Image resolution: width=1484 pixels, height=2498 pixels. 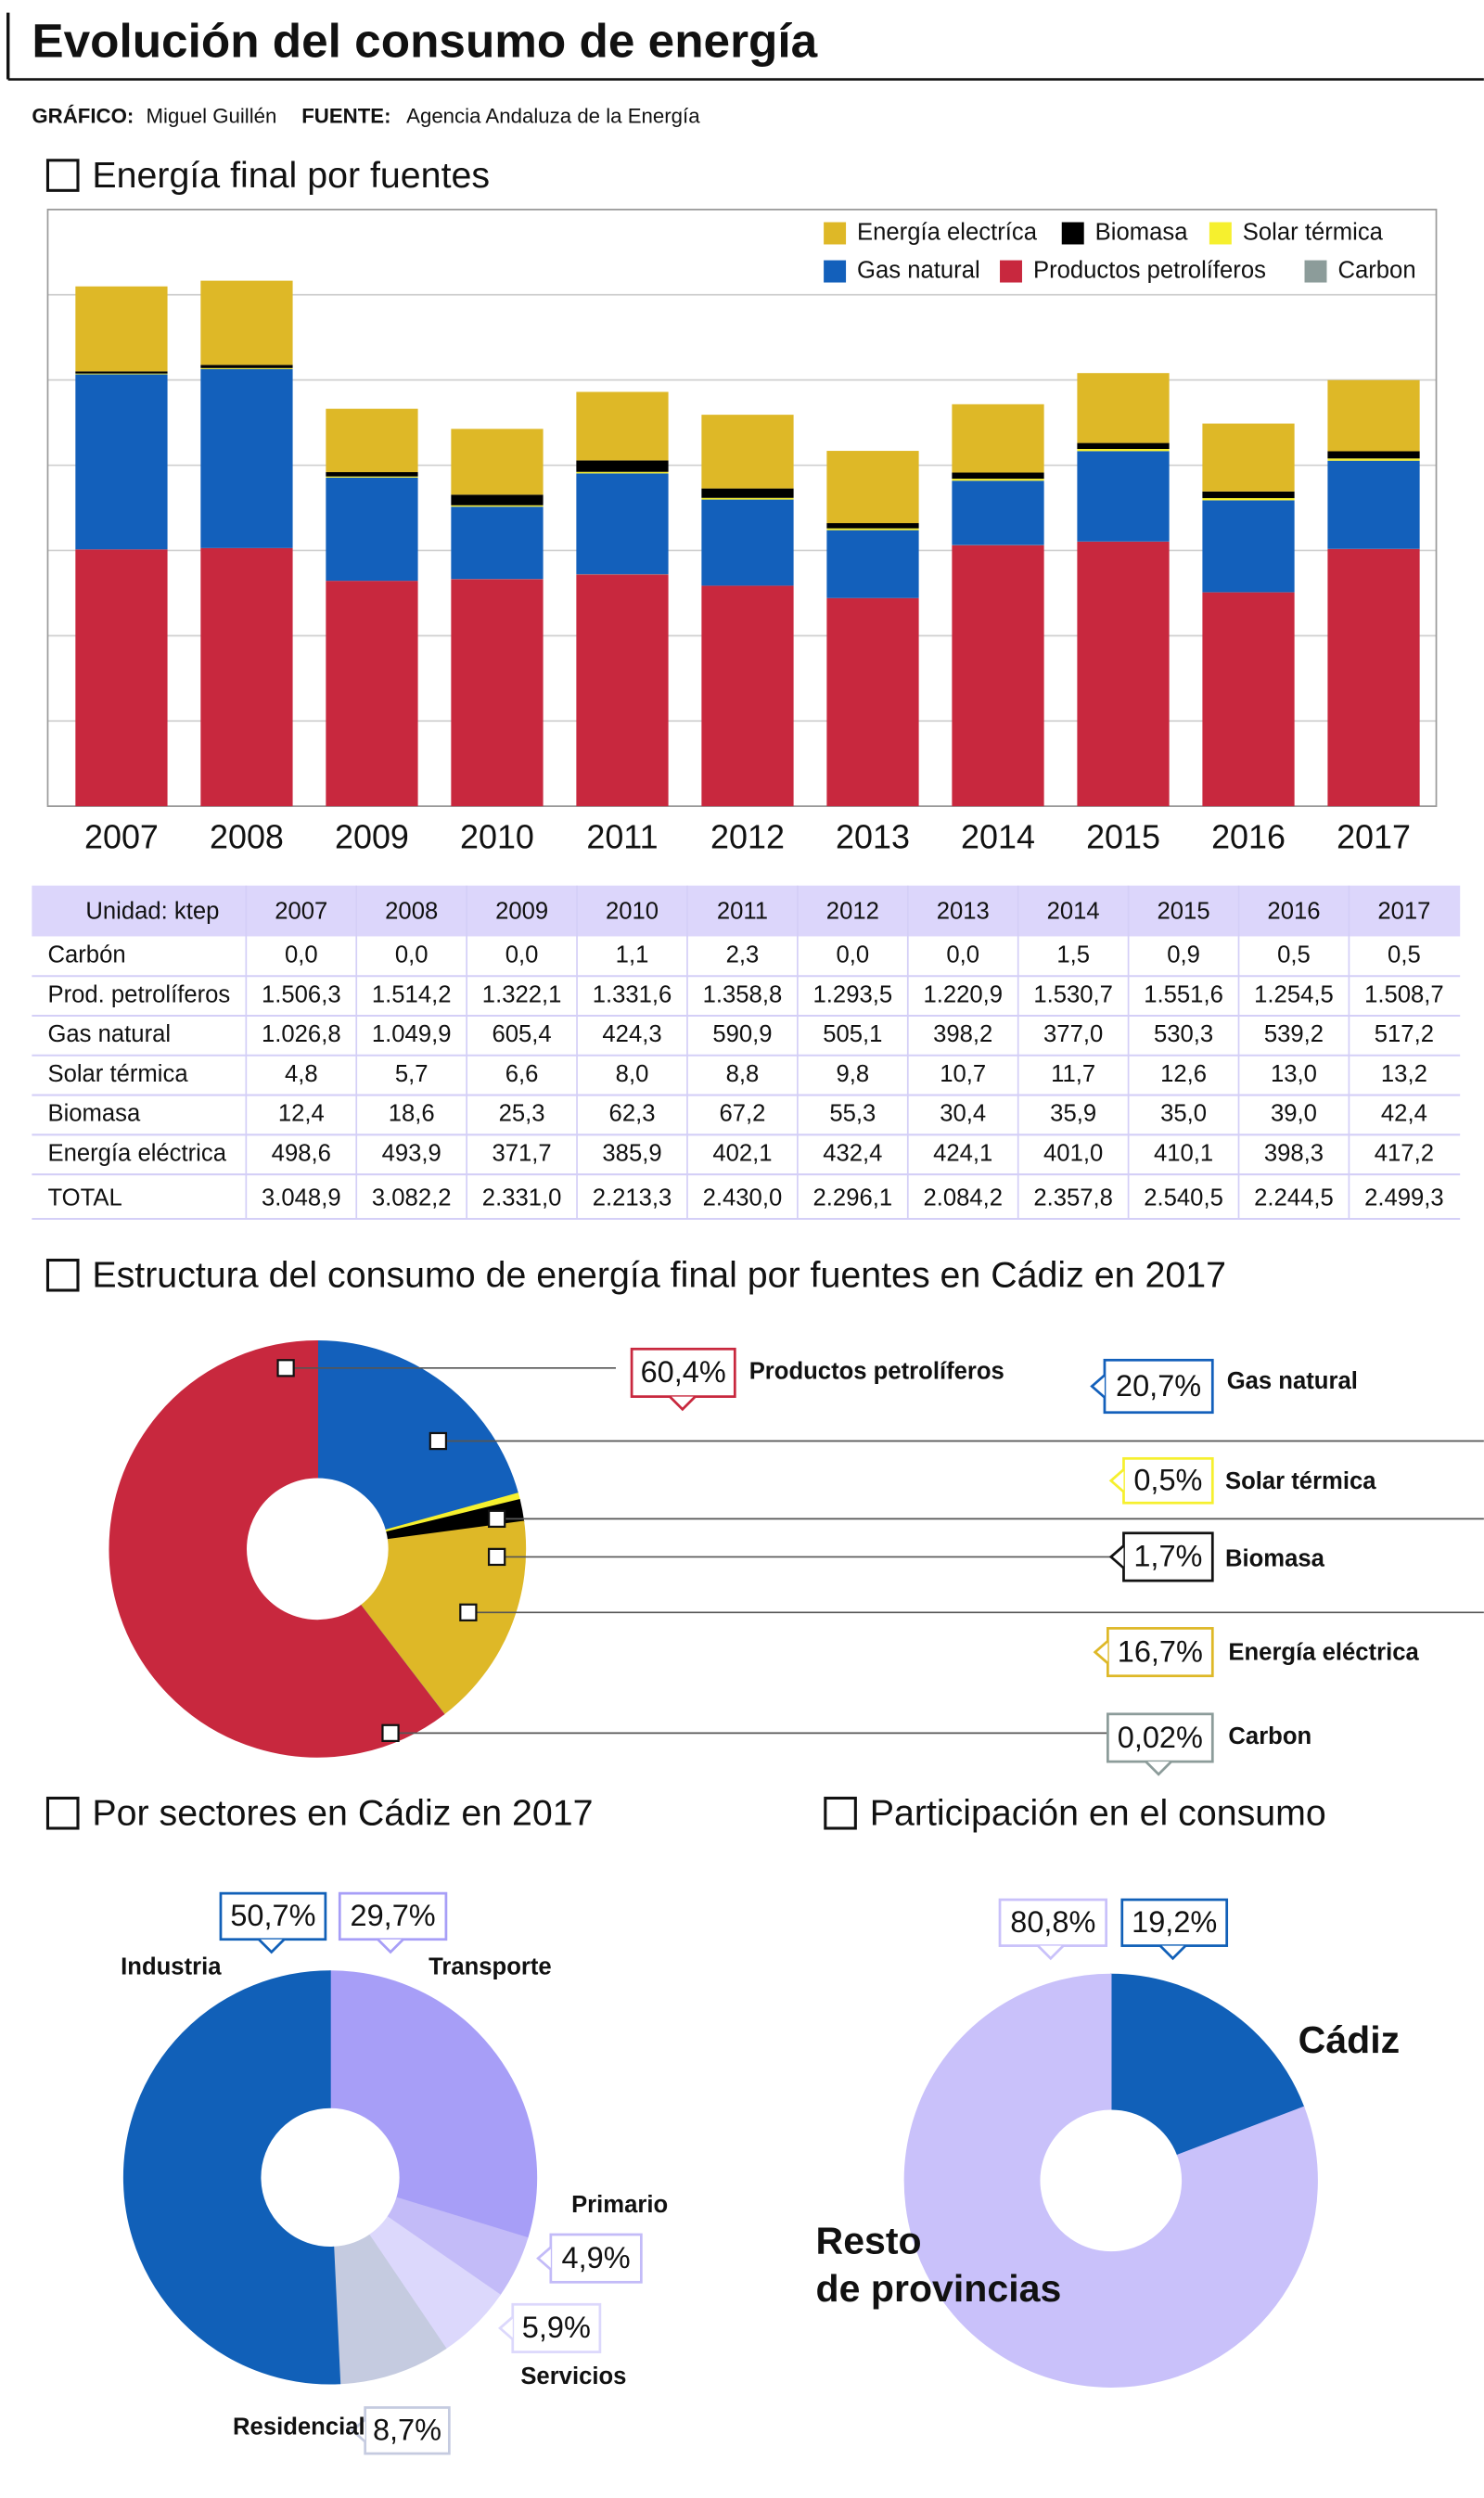 I want to click on table-cell: 1.551,6, so click(x=1183, y=994).